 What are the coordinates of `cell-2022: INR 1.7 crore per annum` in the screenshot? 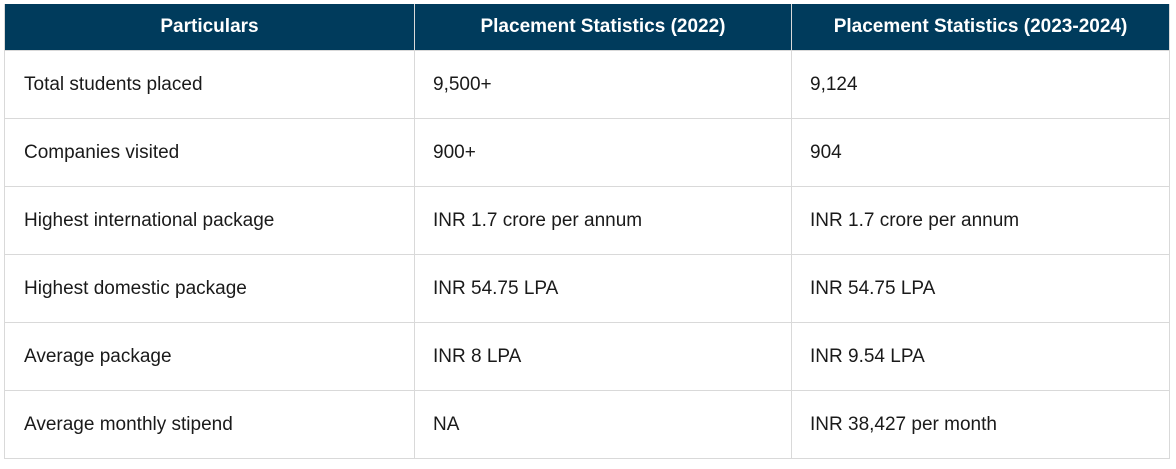 It's located at (603, 220).